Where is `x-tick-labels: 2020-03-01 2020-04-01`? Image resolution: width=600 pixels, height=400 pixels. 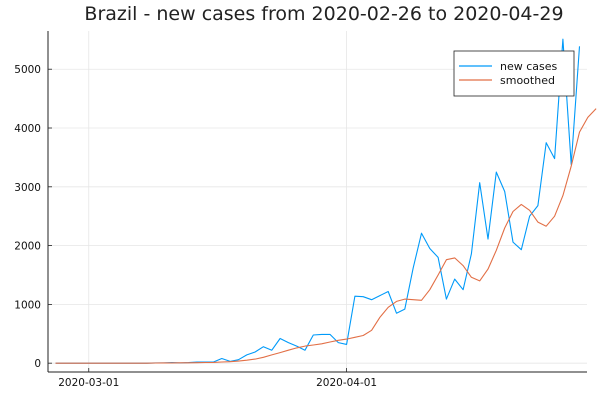 x-tick-labels: 2020-03-01 2020-04-01 is located at coordinates (217, 383).